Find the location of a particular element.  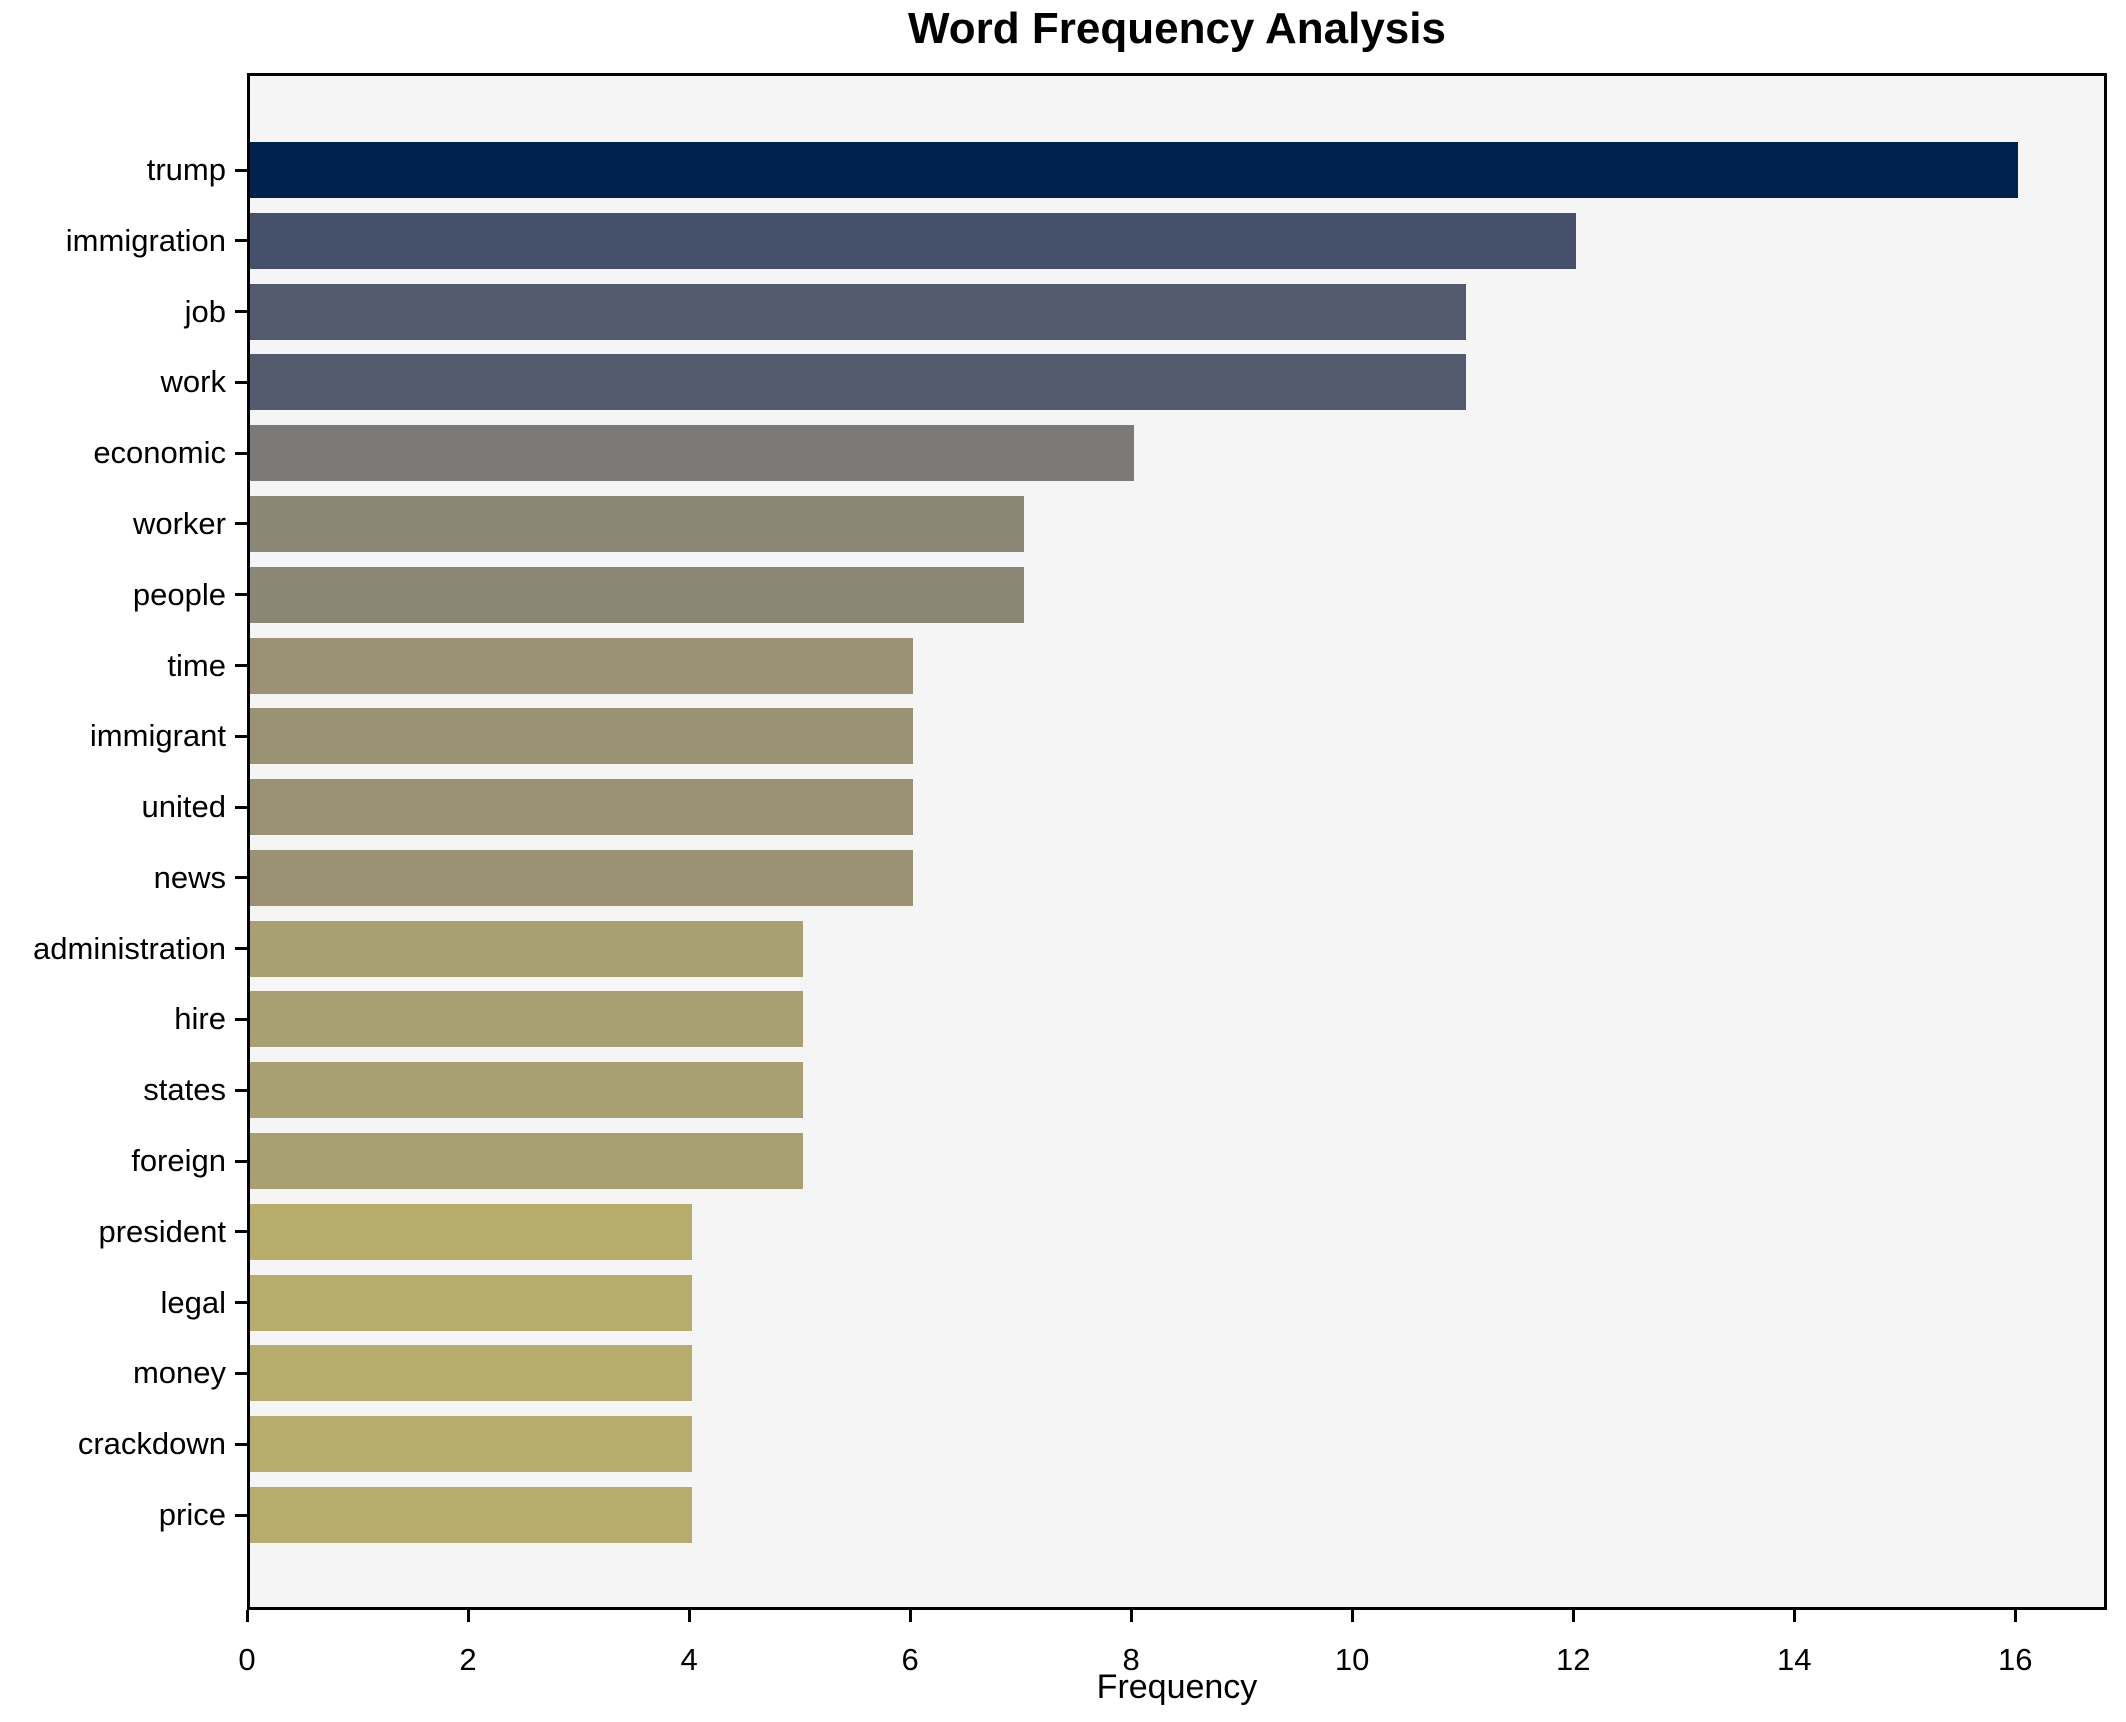

x-tick-label-14: 14 is located at coordinates (1794, 1659).